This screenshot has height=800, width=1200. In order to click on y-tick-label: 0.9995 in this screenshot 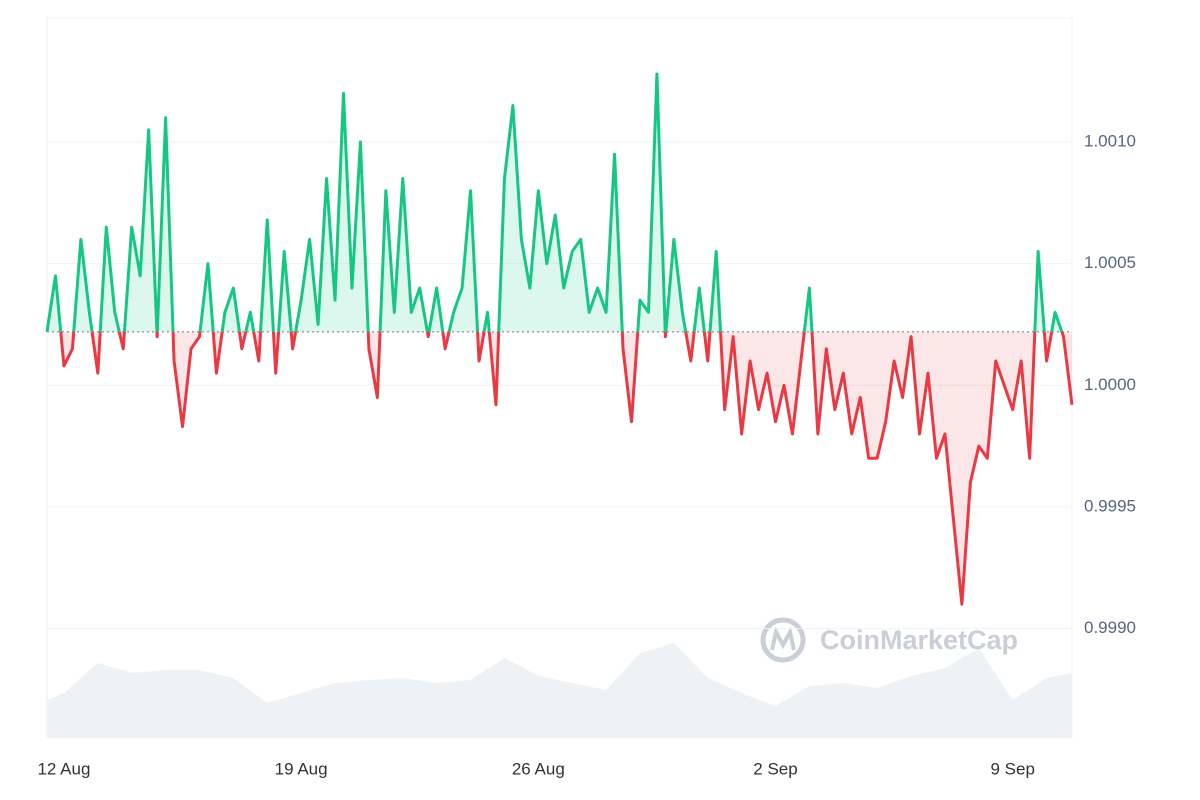, I will do `click(1110, 505)`.